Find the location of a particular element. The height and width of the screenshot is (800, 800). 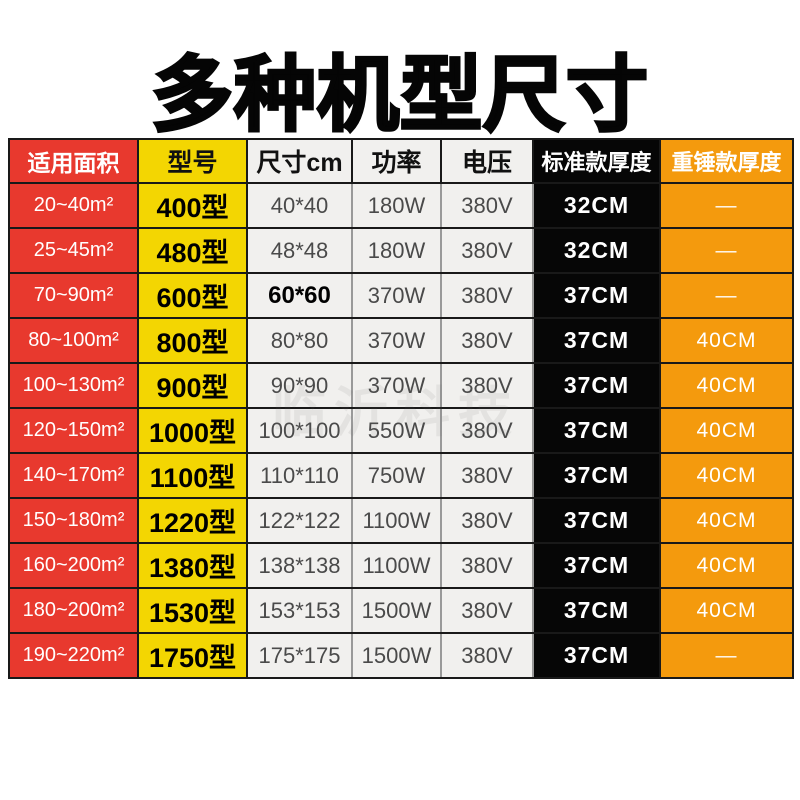

cell-applicable-area: 180~200m² is located at coordinates (73, 610).